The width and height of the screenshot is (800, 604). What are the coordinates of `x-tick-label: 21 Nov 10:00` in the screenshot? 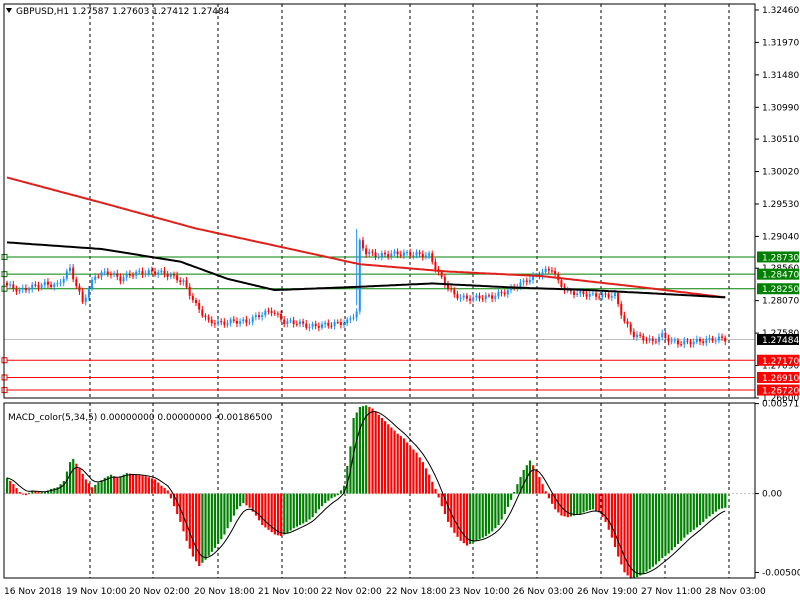 It's located at (288, 592).